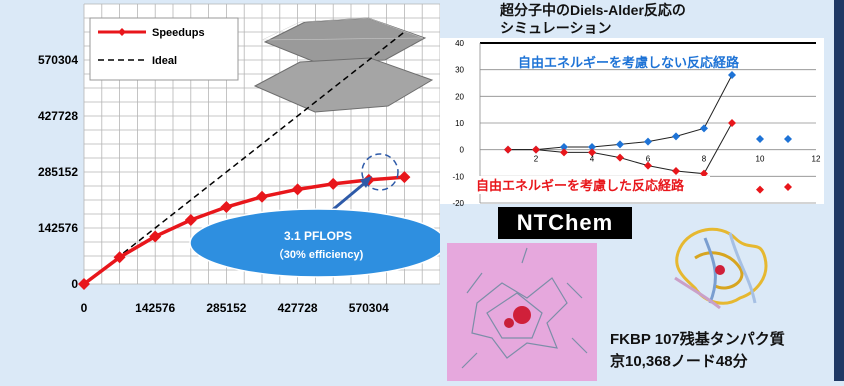 The image size is (844, 386). I want to click on speedup-x-tick: 142576, so click(155, 308).